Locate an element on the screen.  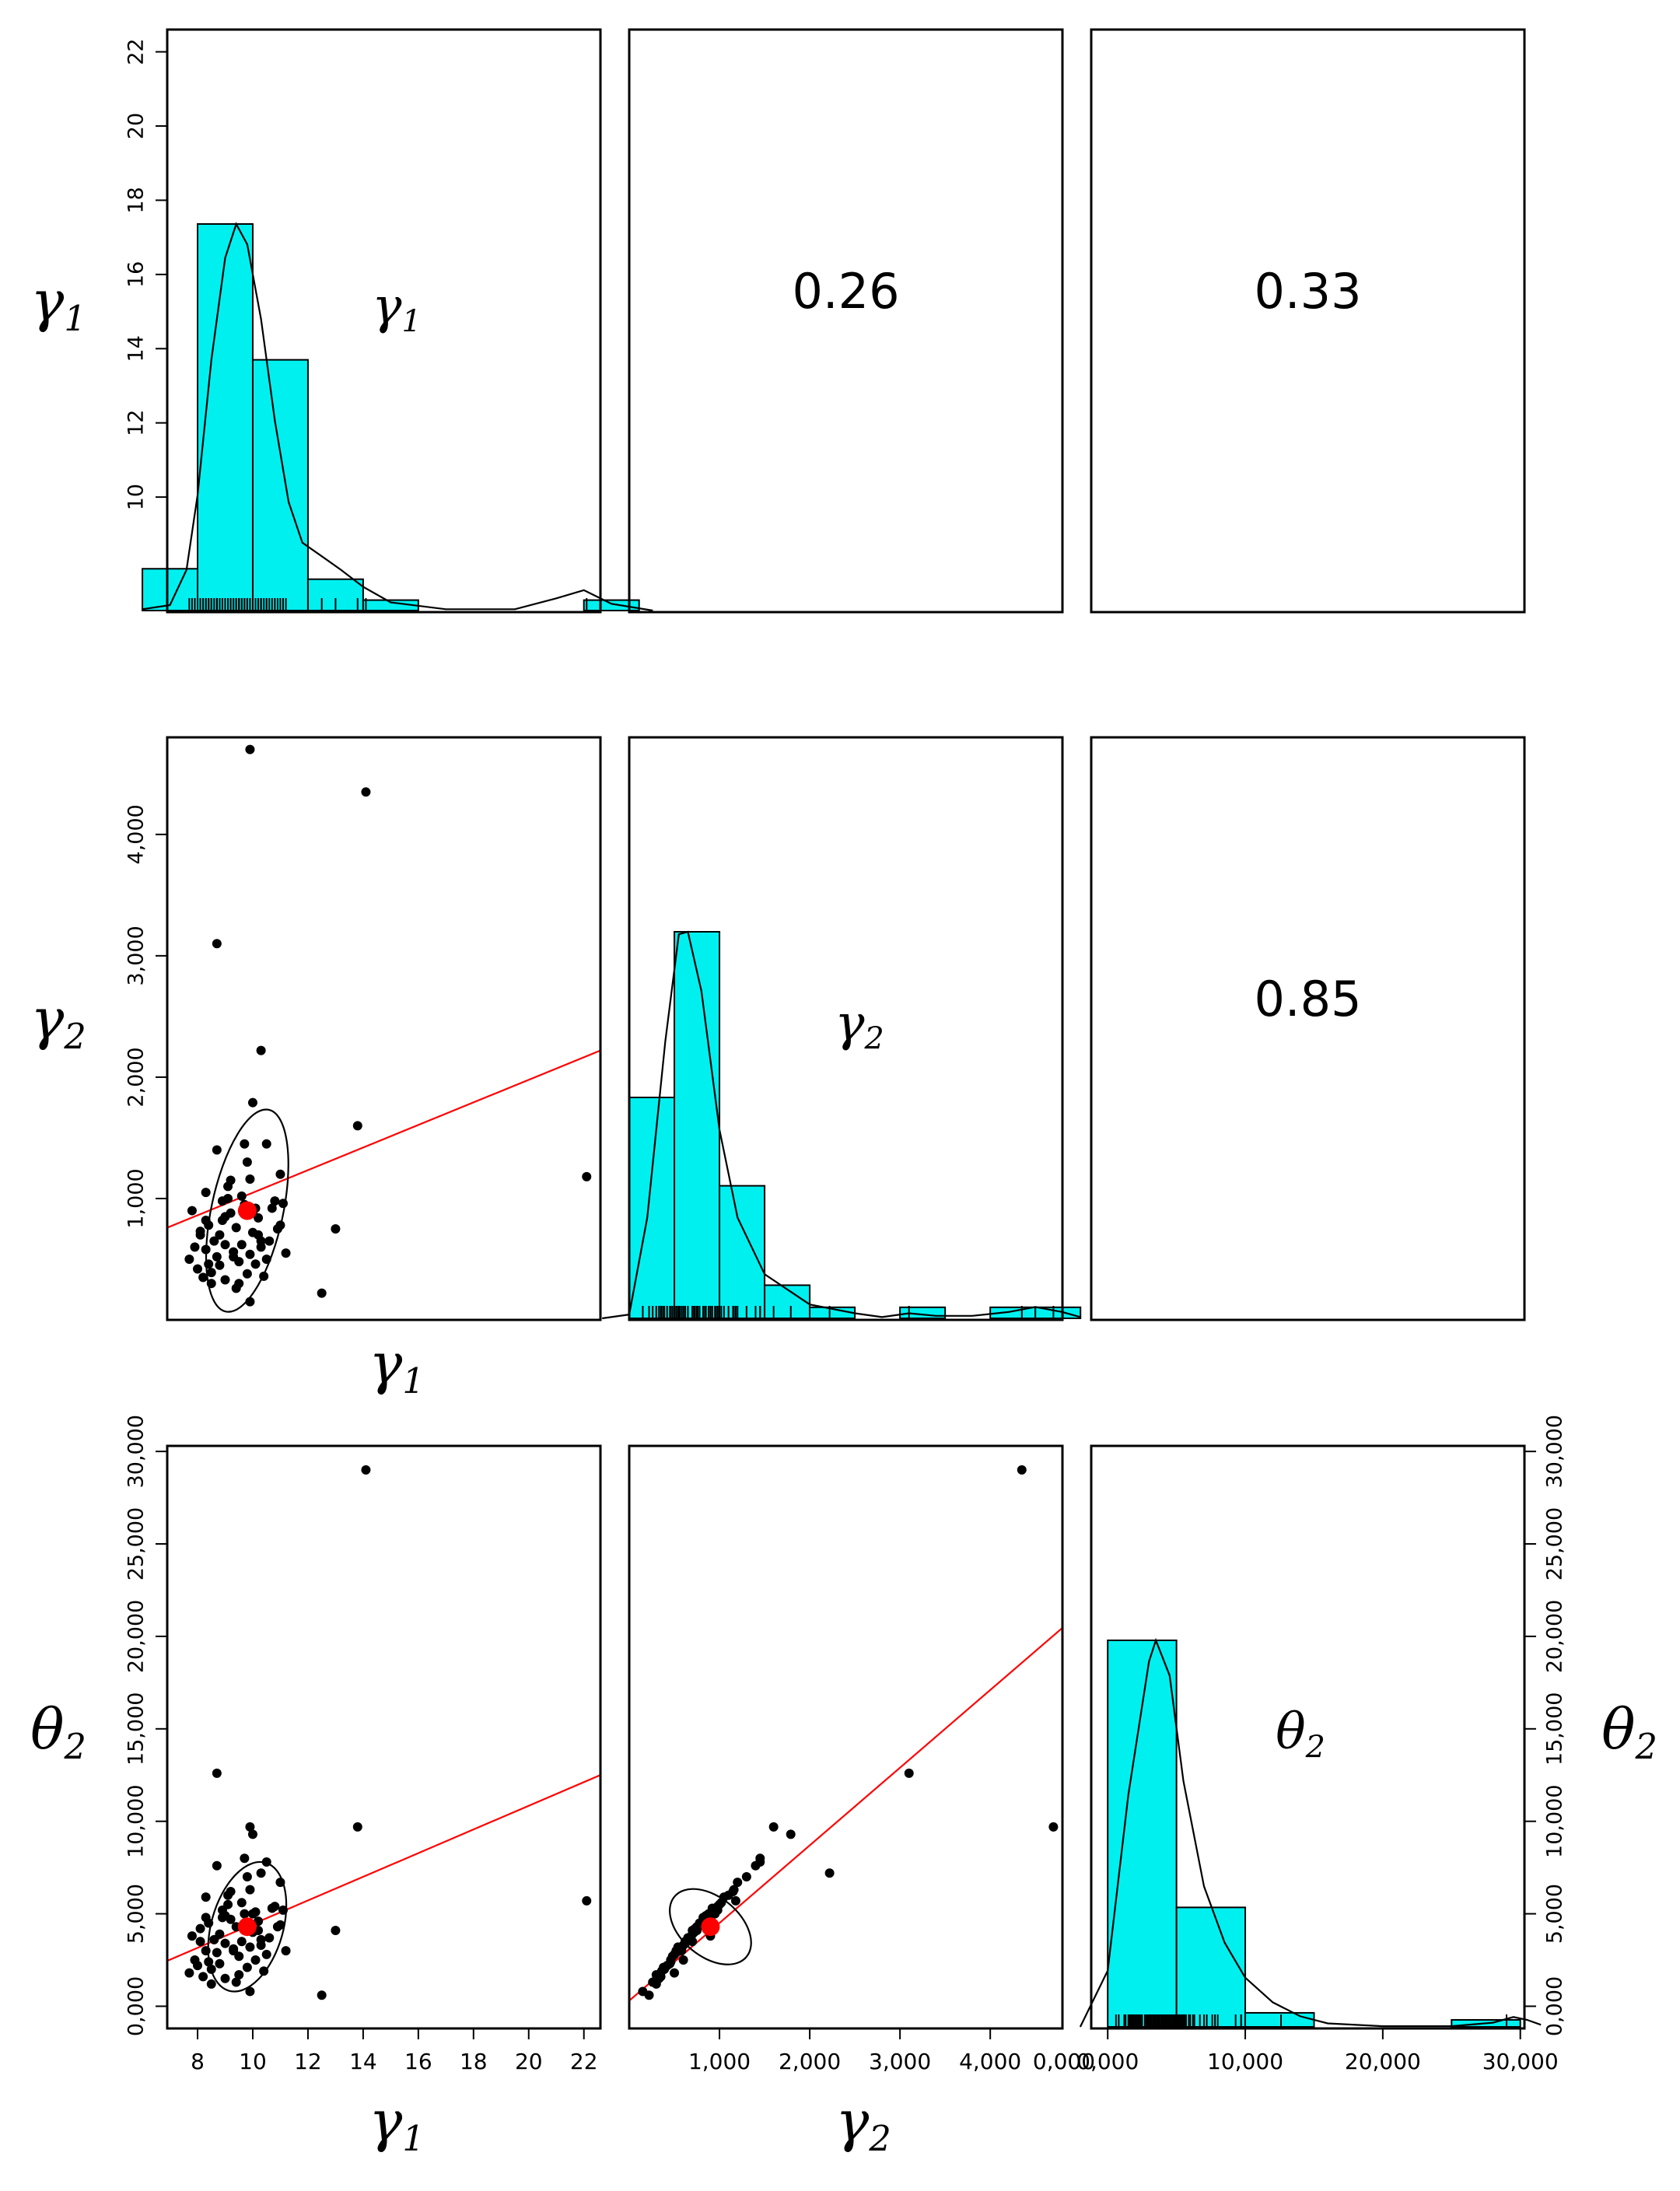
tick-label-bottom-t2: 30,000 is located at coordinates (1521, 2061).